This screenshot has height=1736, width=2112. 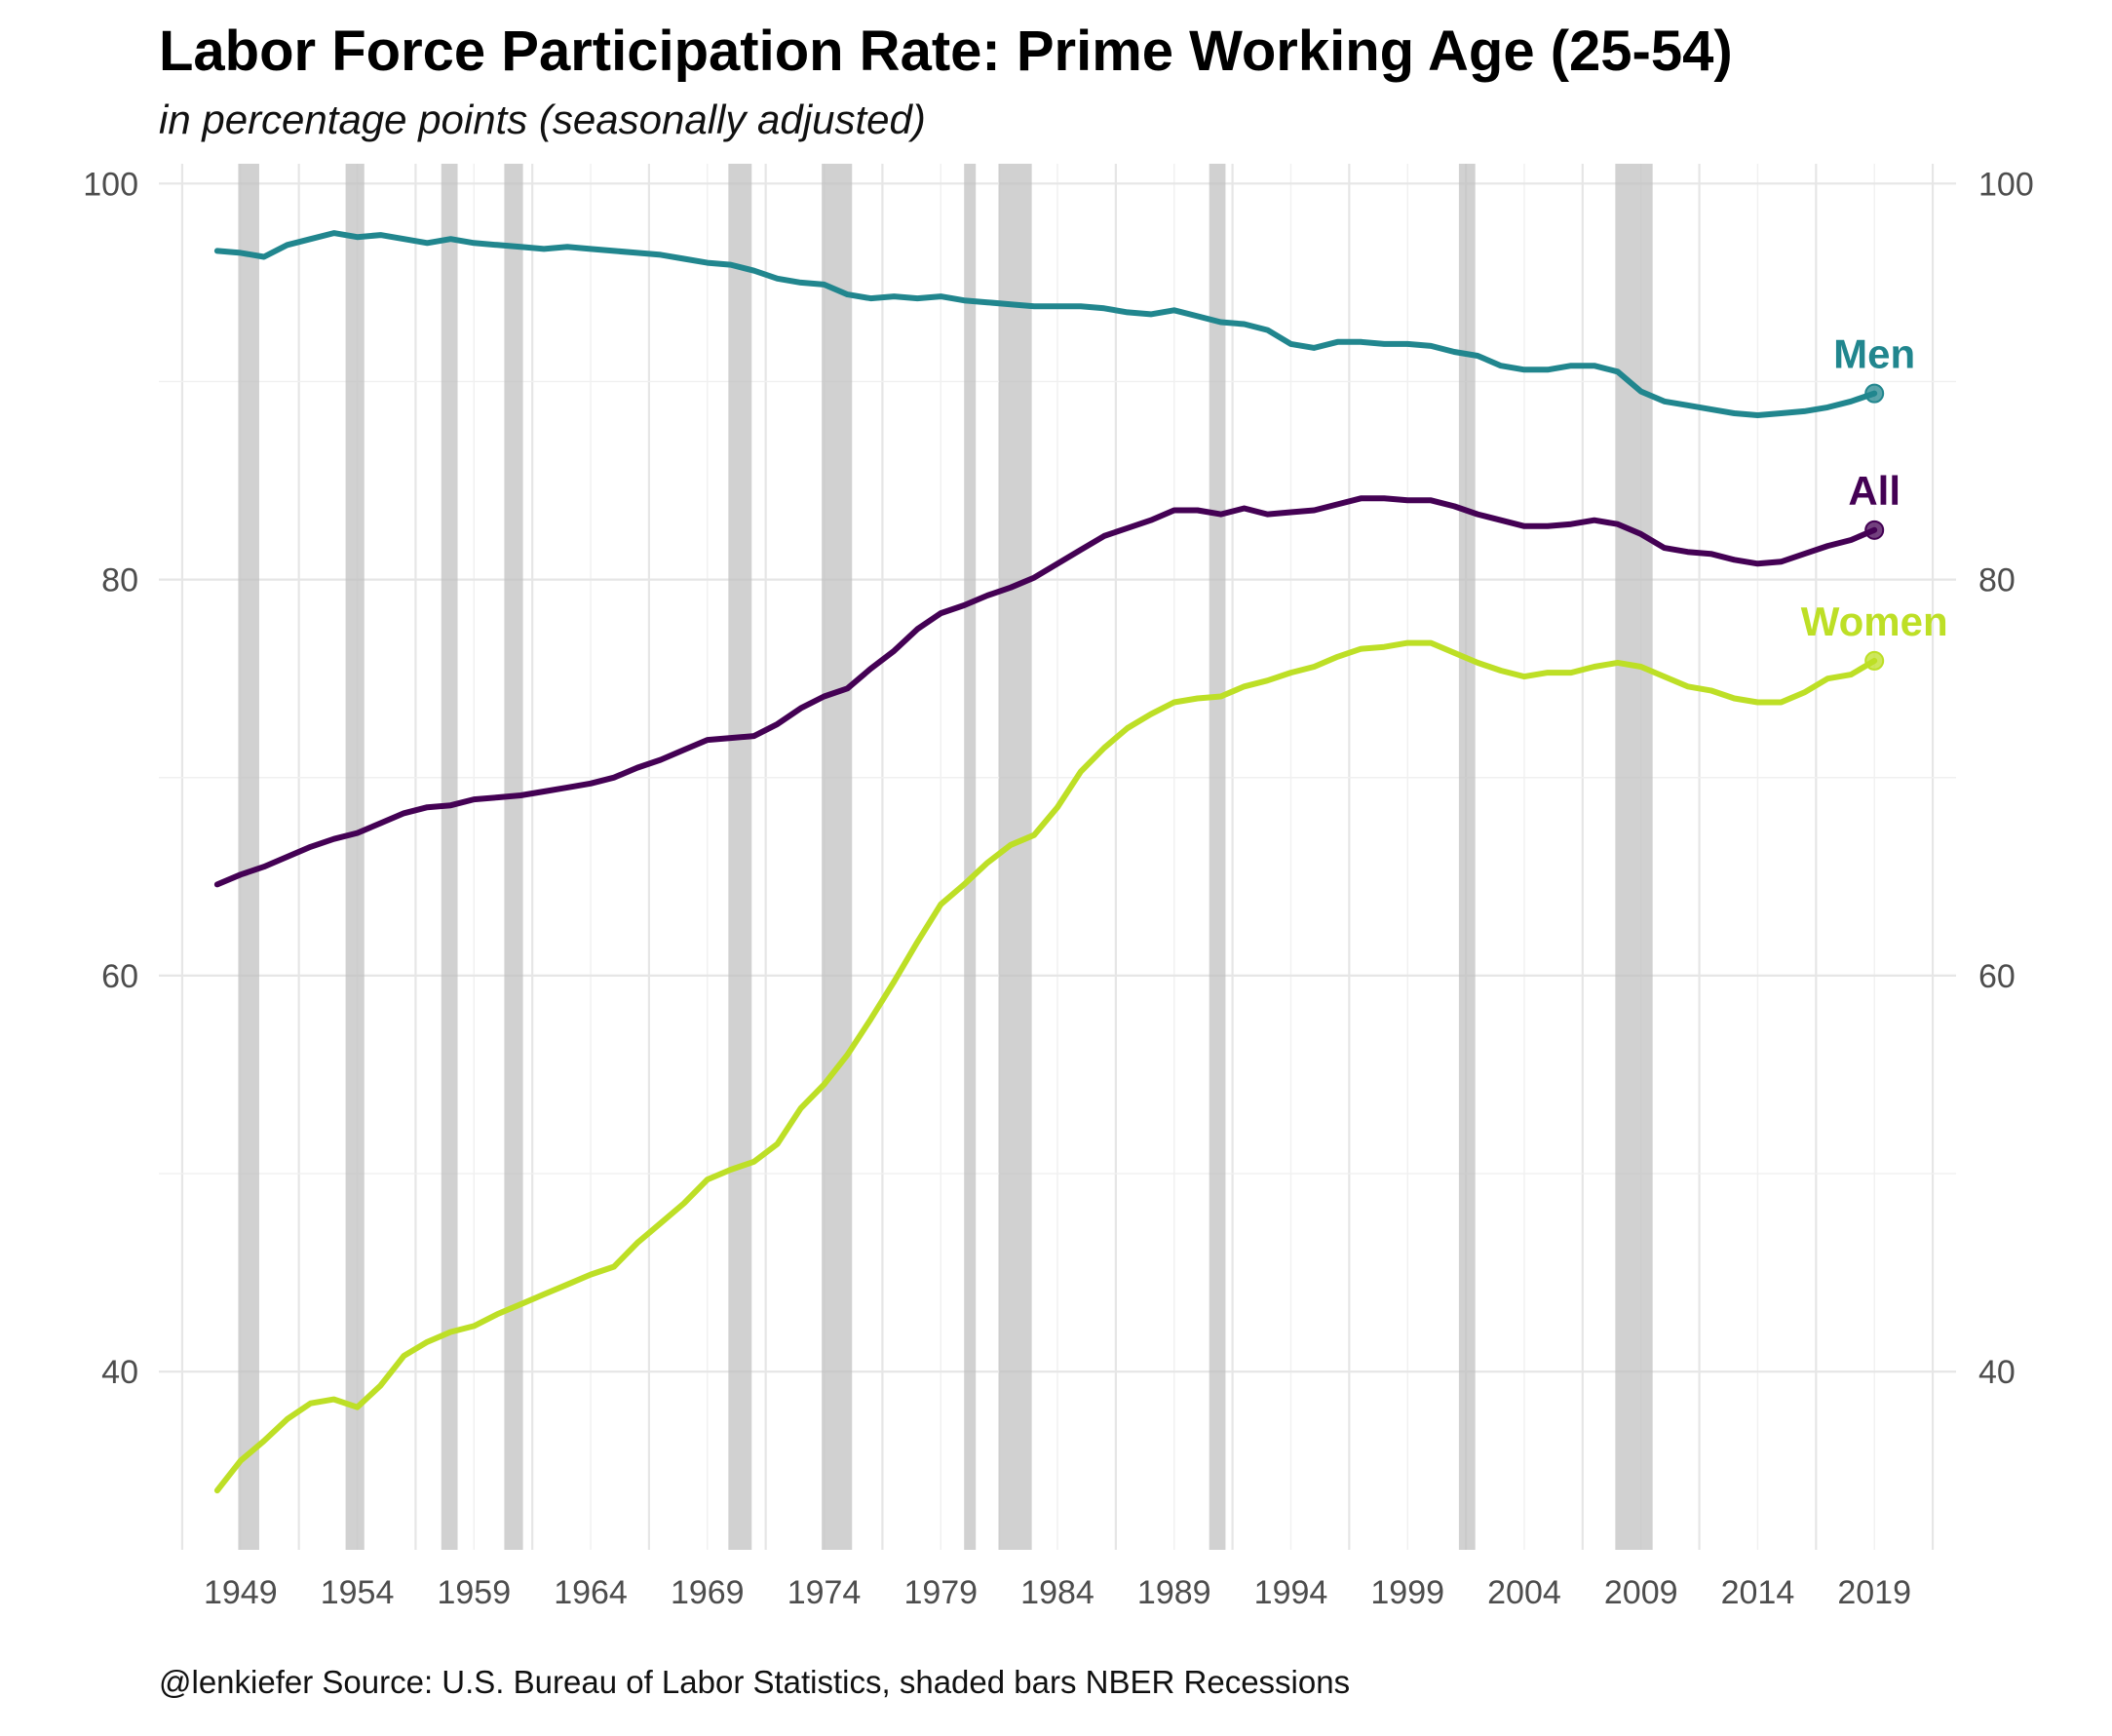 What do you see at coordinates (1997, 1372) in the screenshot?
I see `y-tick-label-right: 40` at bounding box center [1997, 1372].